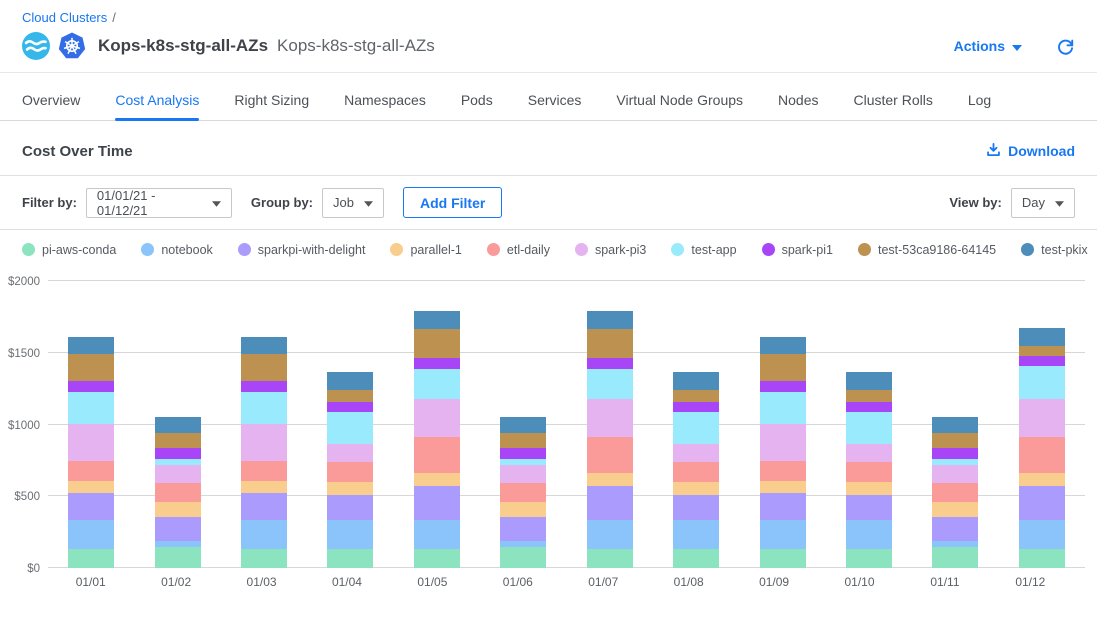 The height and width of the screenshot is (634, 1097). What do you see at coordinates (1065, 46) in the screenshot?
I see `refresh-button` at bounding box center [1065, 46].